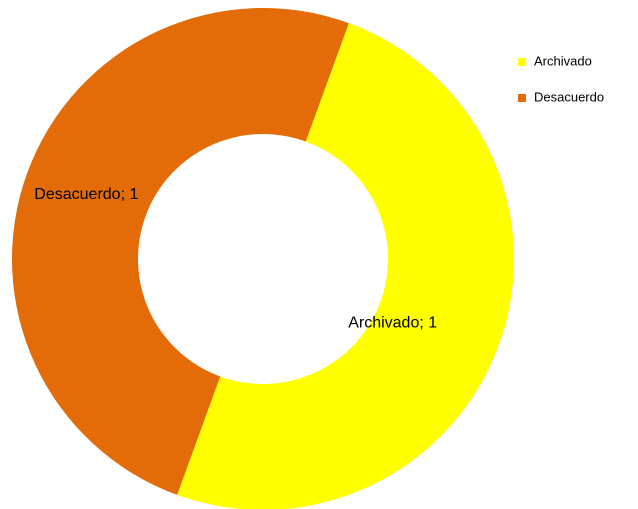 This screenshot has width=638, height=509. What do you see at coordinates (86, 194) in the screenshot?
I see `data-label: Desacuerdo; 1` at bounding box center [86, 194].